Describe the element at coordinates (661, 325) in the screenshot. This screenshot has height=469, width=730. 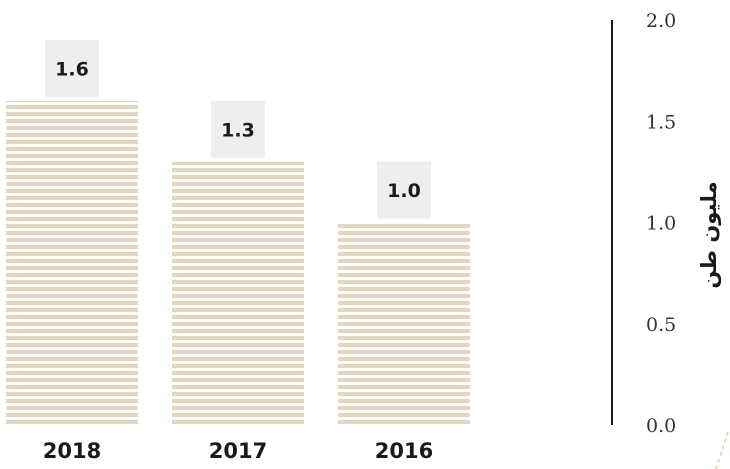
I see `y-tick-label-0.5: 0.5` at that location.